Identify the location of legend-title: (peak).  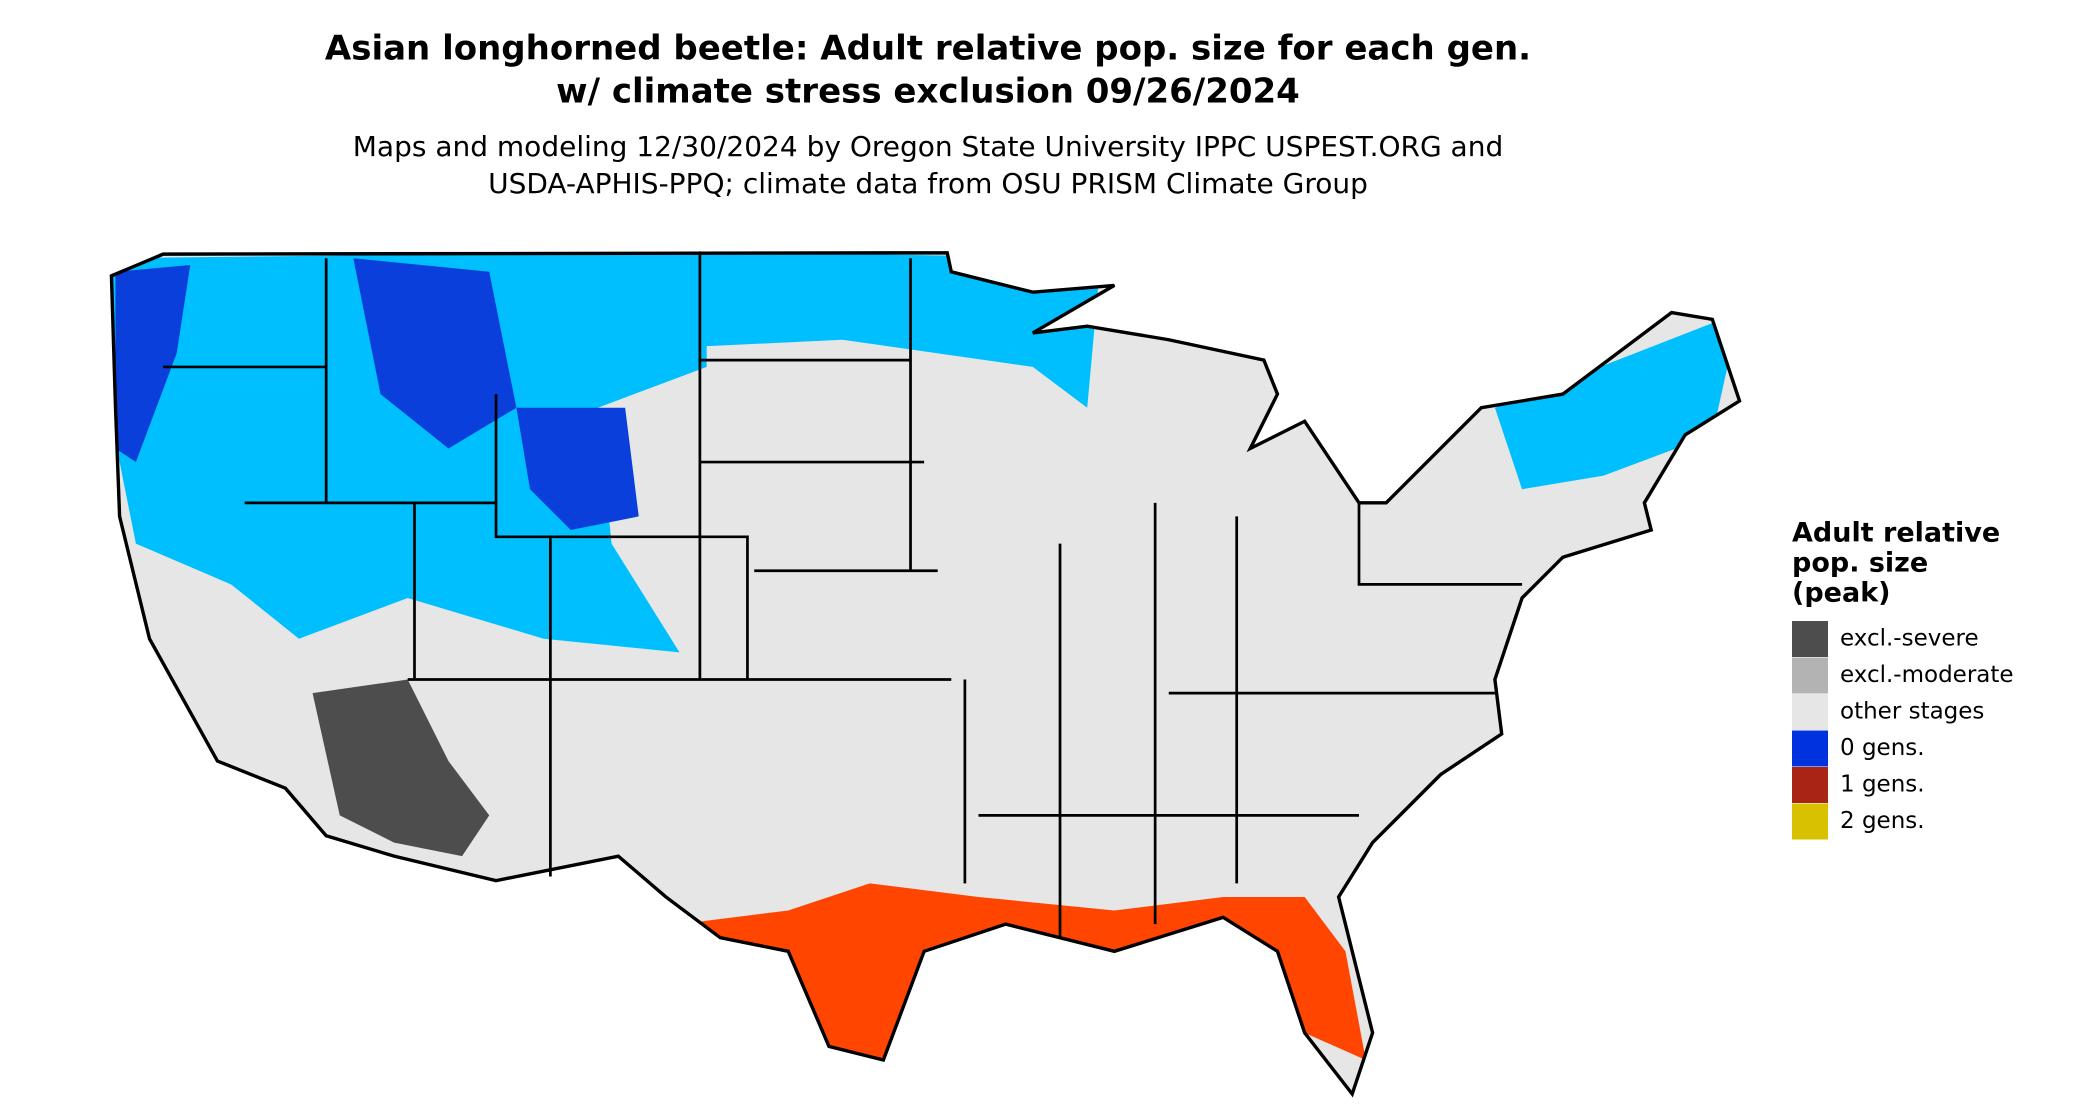
(1841, 593).